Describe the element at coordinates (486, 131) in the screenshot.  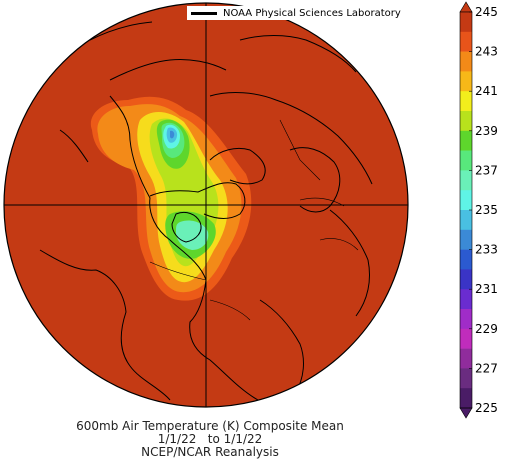
I see `colorbar-tick-label: 239` at that location.